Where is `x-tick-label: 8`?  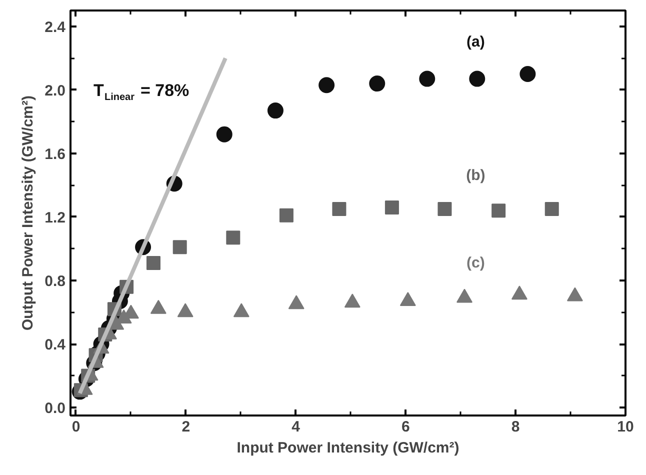
x-tick-label: 8 is located at coordinates (515, 427).